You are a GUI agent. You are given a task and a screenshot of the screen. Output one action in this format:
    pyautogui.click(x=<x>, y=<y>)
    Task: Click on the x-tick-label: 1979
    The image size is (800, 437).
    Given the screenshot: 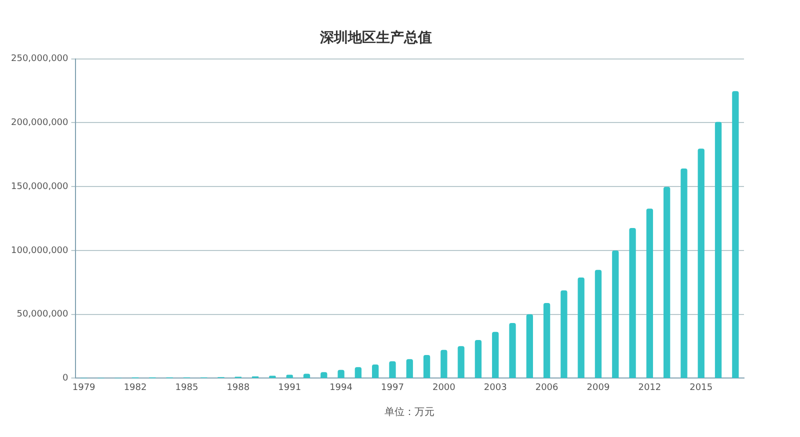 What is the action you would take?
    pyautogui.click(x=84, y=387)
    